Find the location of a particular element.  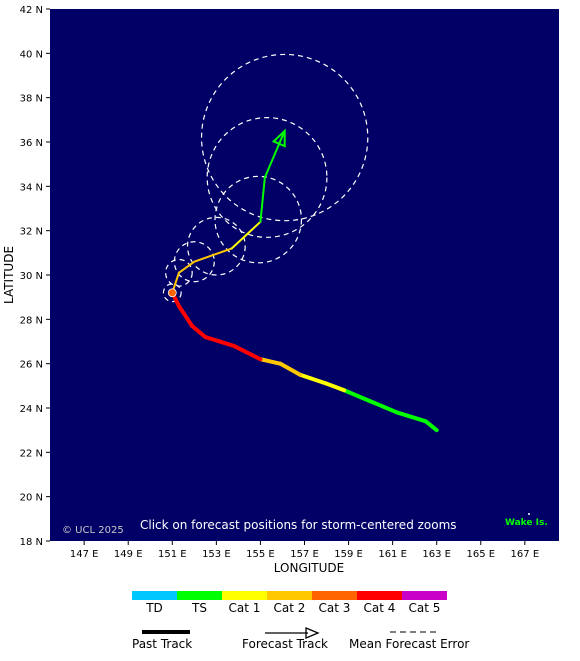

past-track-label: Past Track is located at coordinates (162, 644).